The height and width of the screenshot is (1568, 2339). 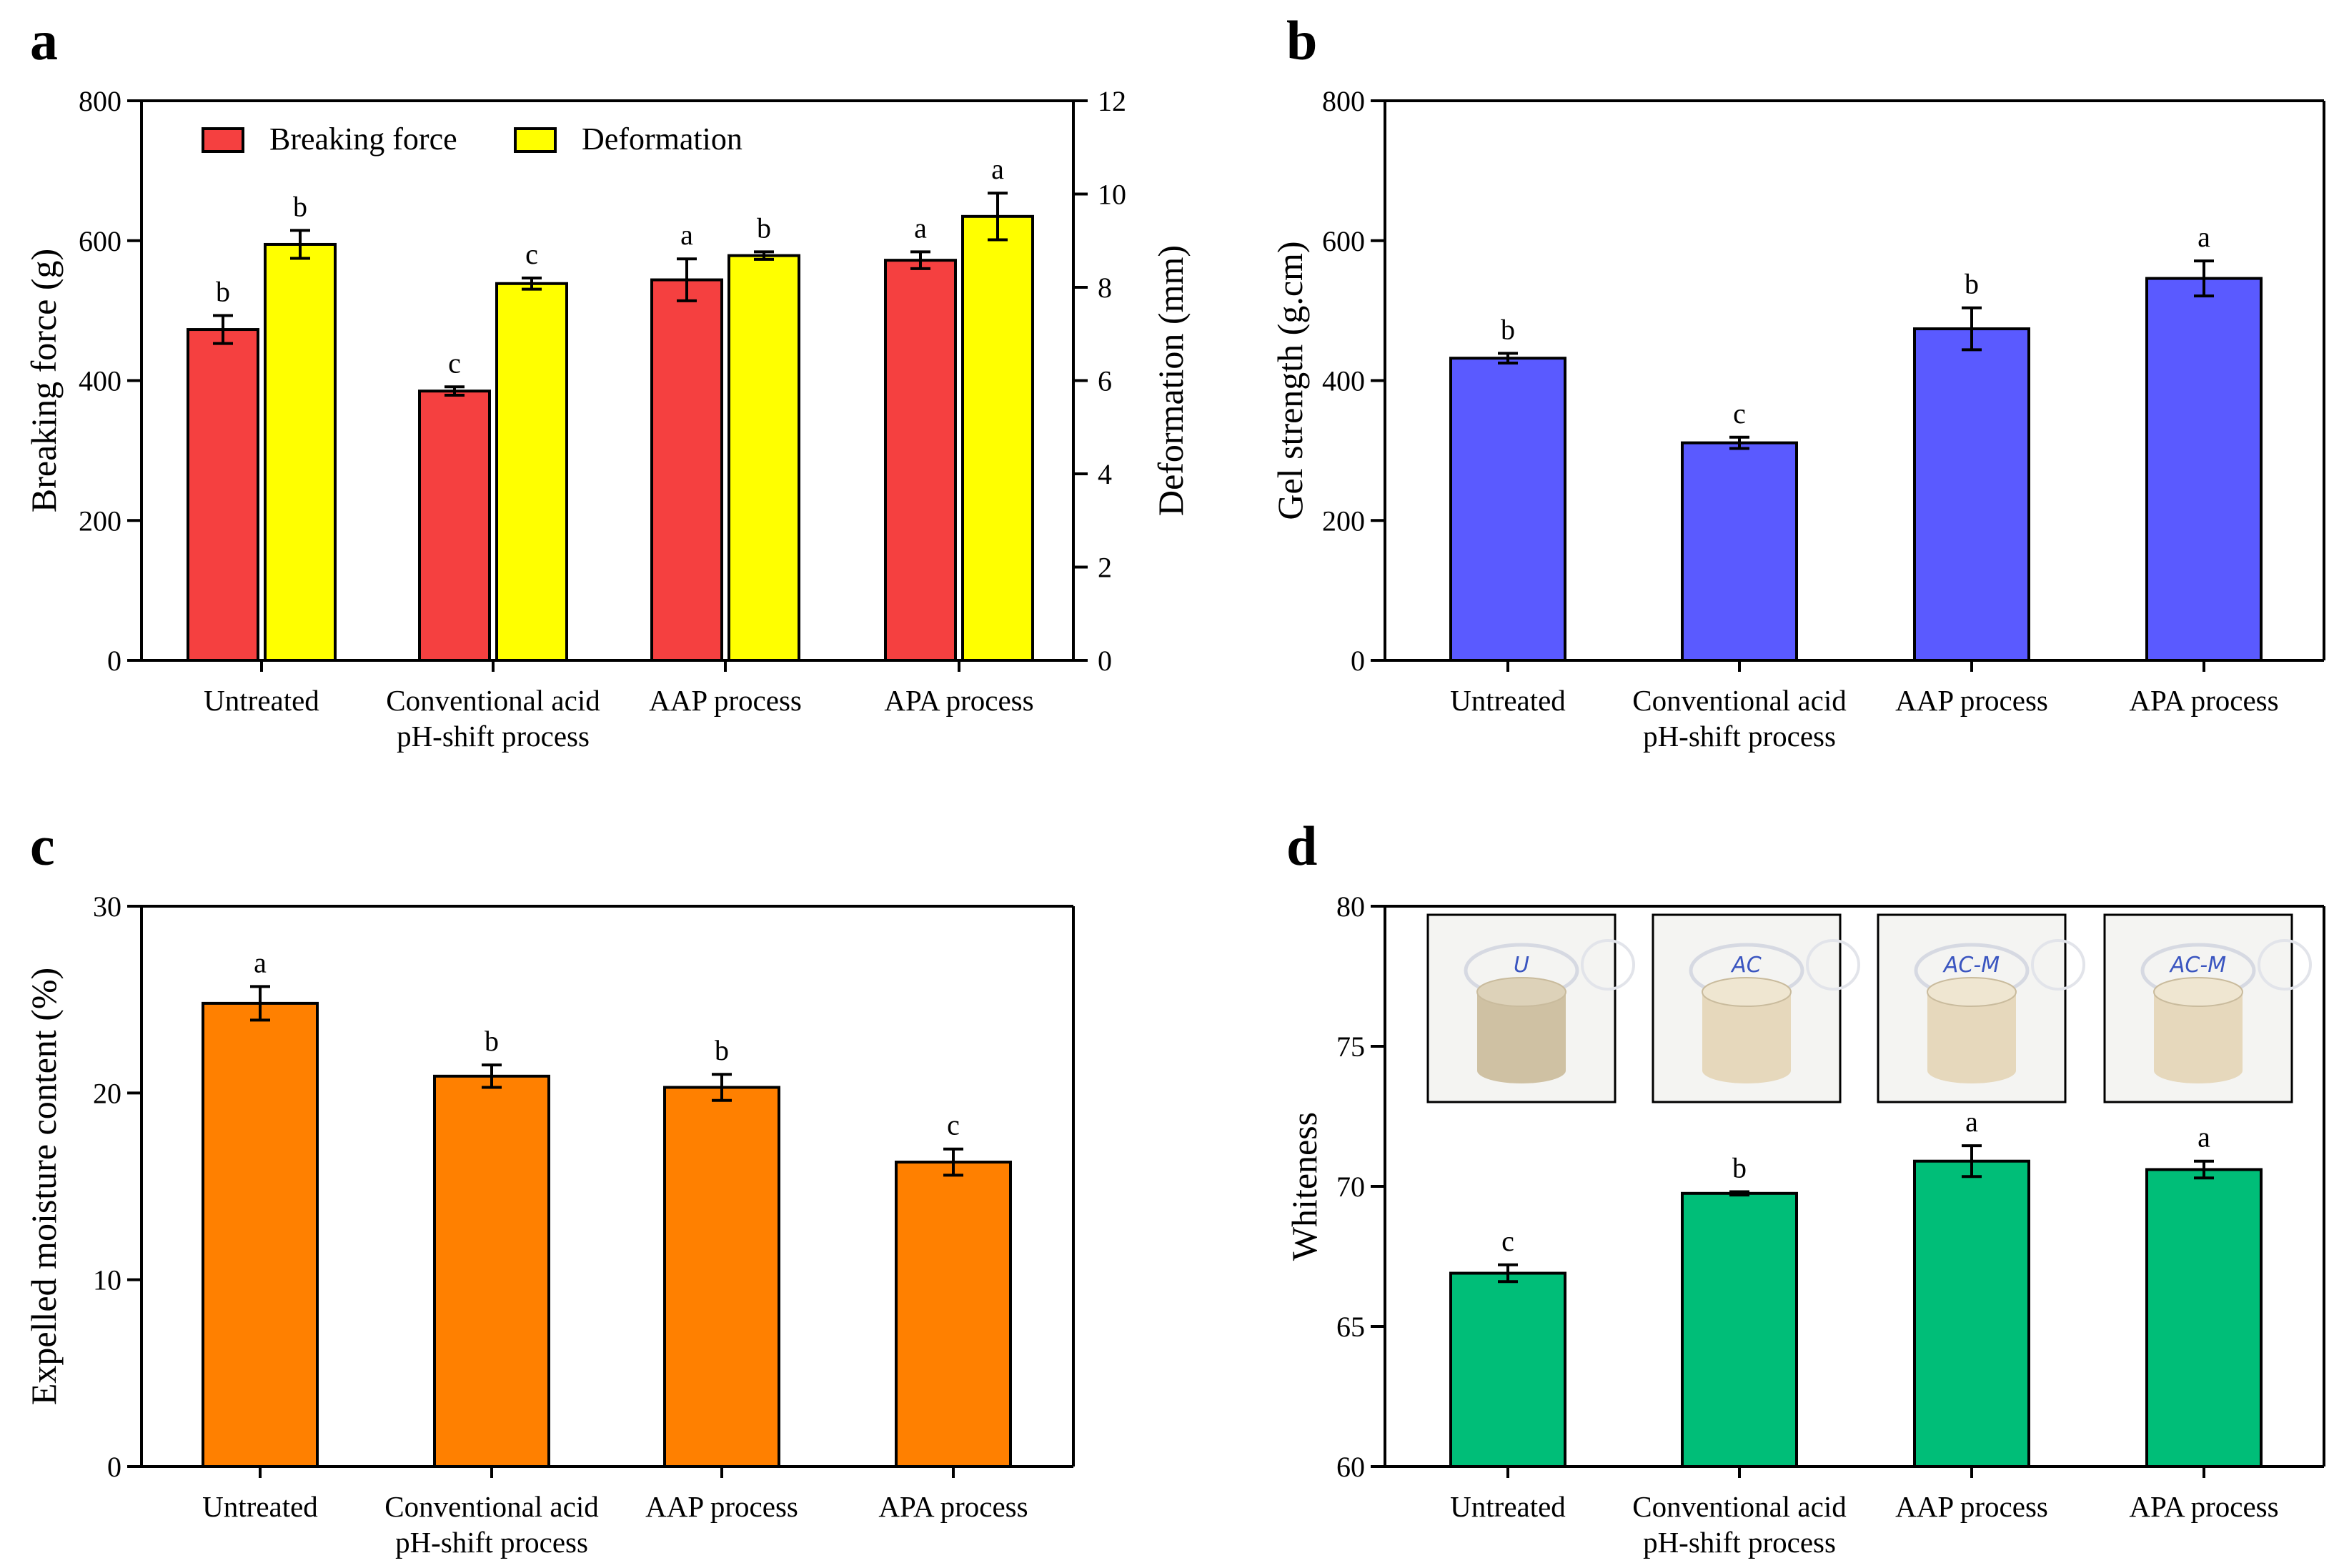 I want to click on y2-axis-label: Deformation (mm), so click(x=1171, y=380).